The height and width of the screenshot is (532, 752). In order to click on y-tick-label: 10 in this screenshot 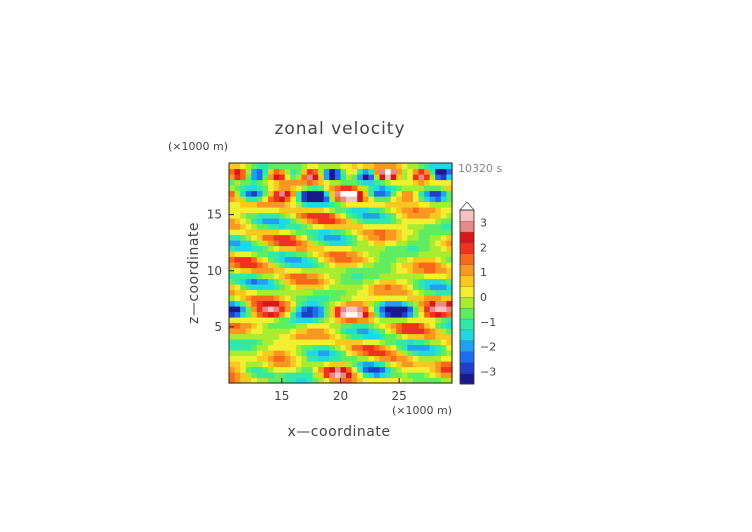, I will do `click(214, 271)`.